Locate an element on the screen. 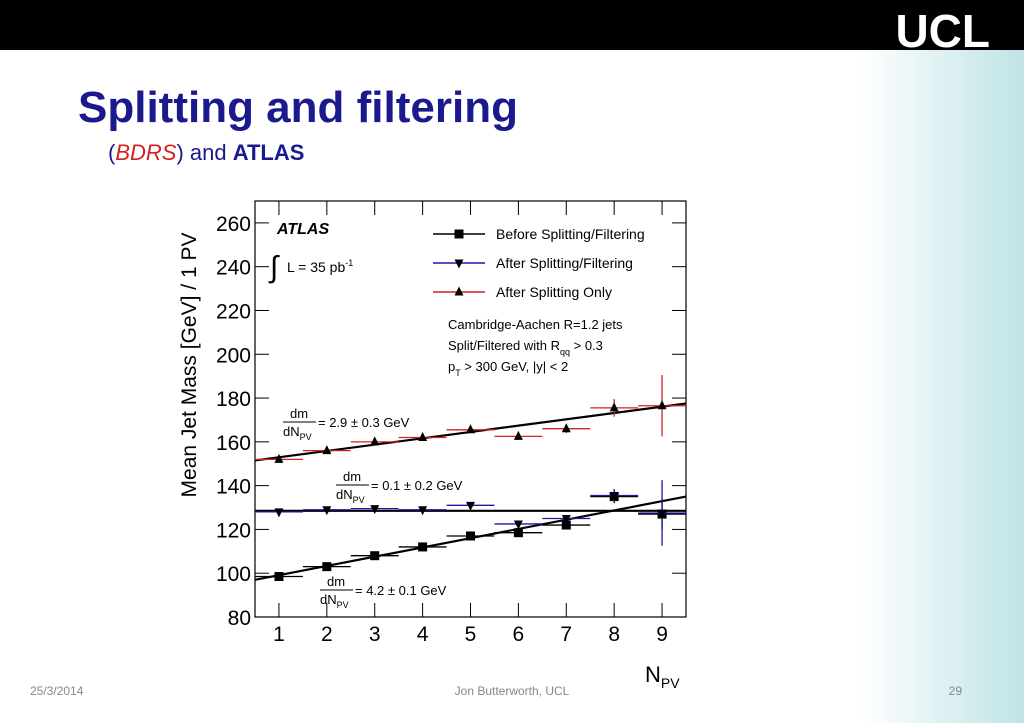 The height and width of the screenshot is (728, 1024). note-part: Split/Filtered with R is located at coordinates (504, 345).